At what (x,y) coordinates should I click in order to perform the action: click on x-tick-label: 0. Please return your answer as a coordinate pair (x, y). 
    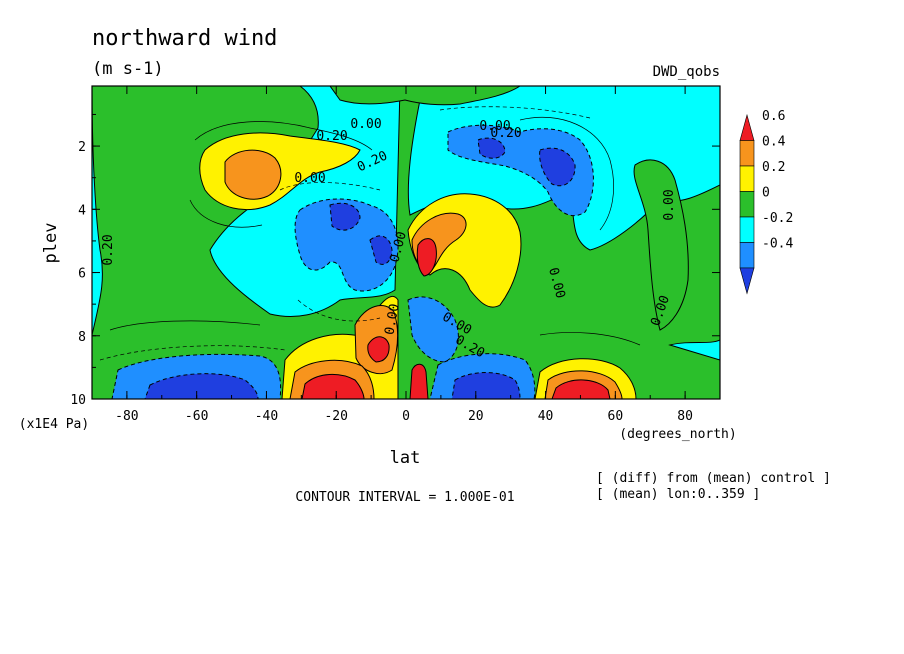
    Looking at the image, I should click on (406, 416).